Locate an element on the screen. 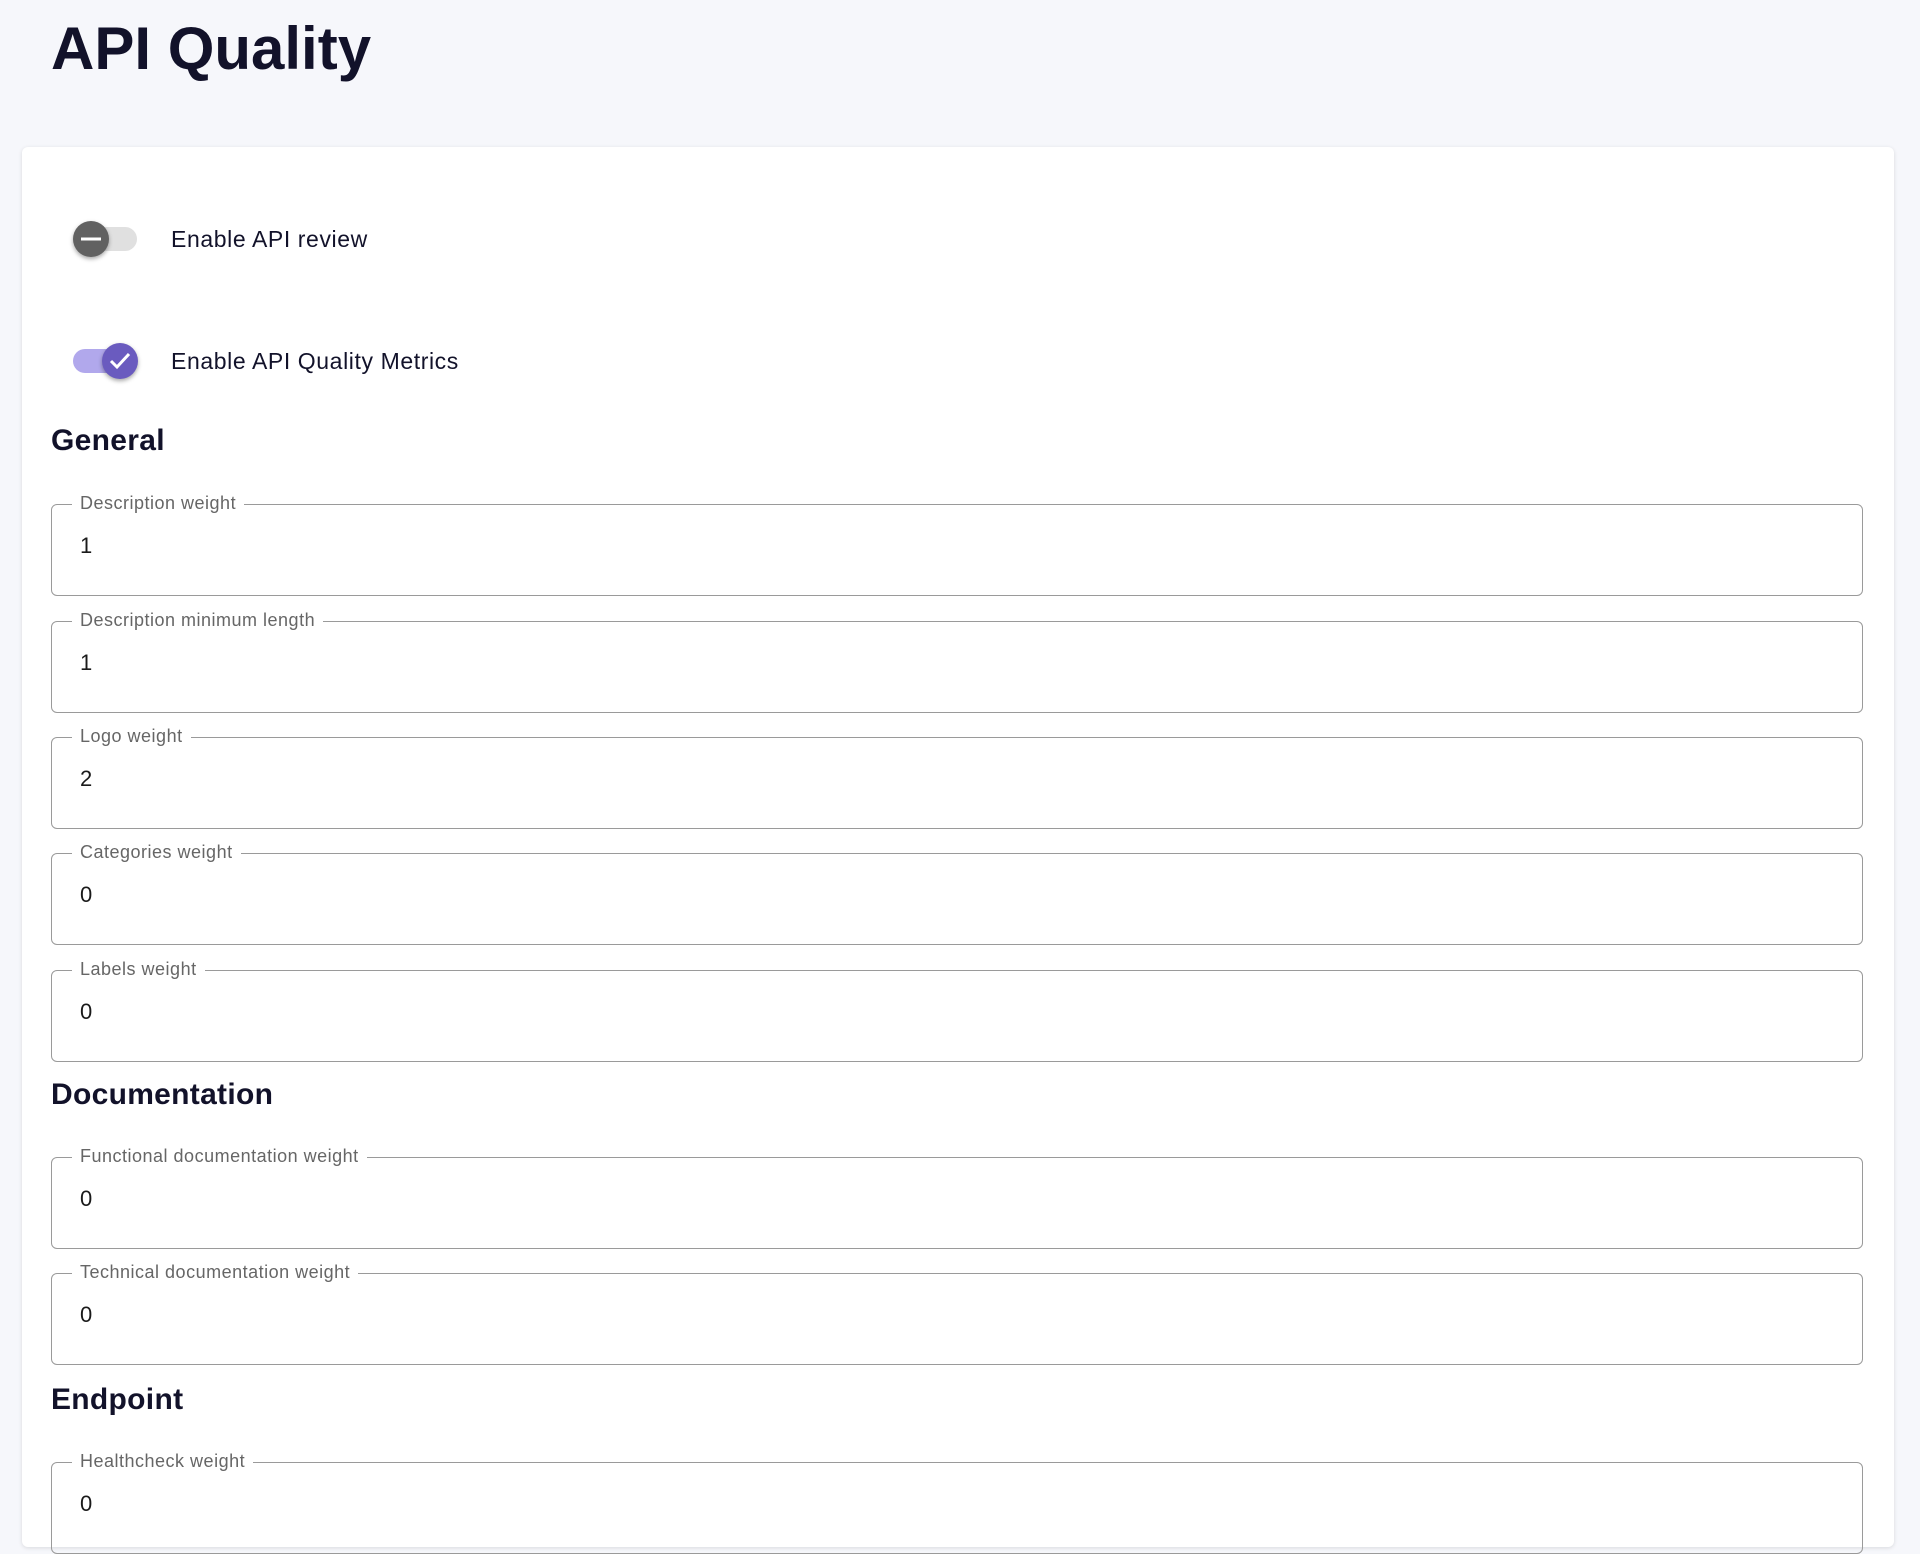 This screenshot has width=1920, height=1554. minus-icon is located at coordinates (91, 239).